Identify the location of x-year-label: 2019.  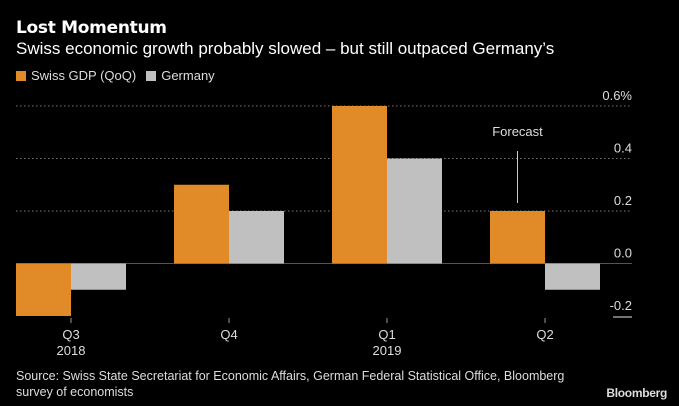
(387, 350).